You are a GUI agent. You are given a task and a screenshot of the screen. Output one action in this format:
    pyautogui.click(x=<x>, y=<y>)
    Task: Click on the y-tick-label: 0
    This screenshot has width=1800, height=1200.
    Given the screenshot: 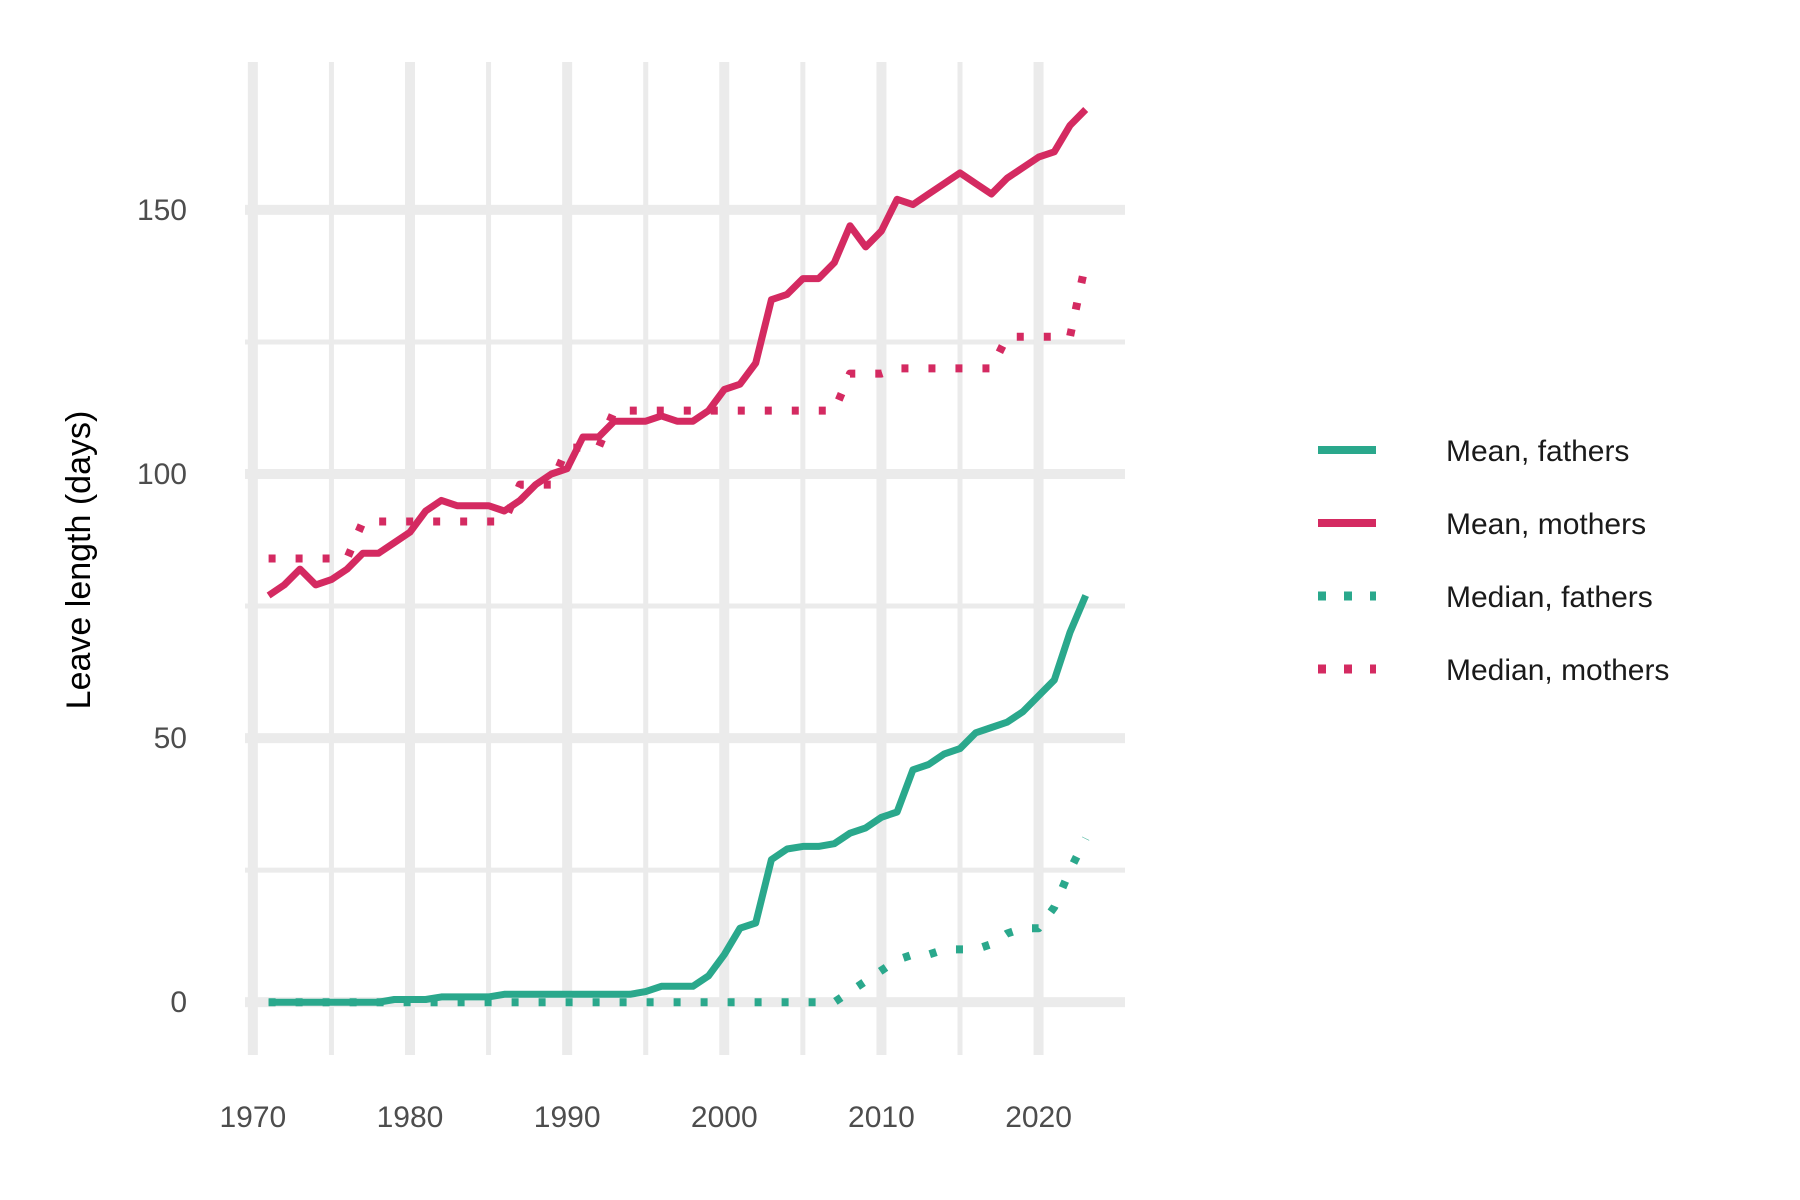 What is the action you would take?
    pyautogui.click(x=178, y=1002)
    